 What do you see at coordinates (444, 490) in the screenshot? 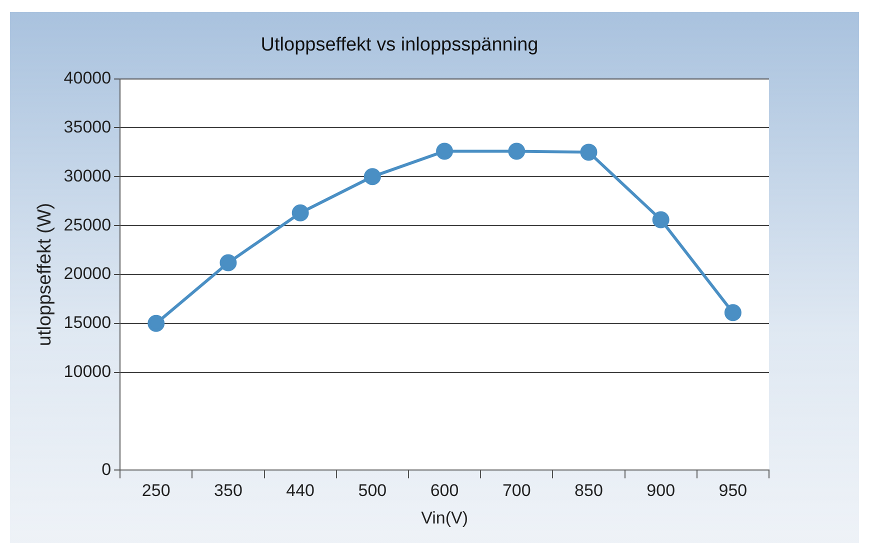
I see `x-tick-label: 600` at bounding box center [444, 490].